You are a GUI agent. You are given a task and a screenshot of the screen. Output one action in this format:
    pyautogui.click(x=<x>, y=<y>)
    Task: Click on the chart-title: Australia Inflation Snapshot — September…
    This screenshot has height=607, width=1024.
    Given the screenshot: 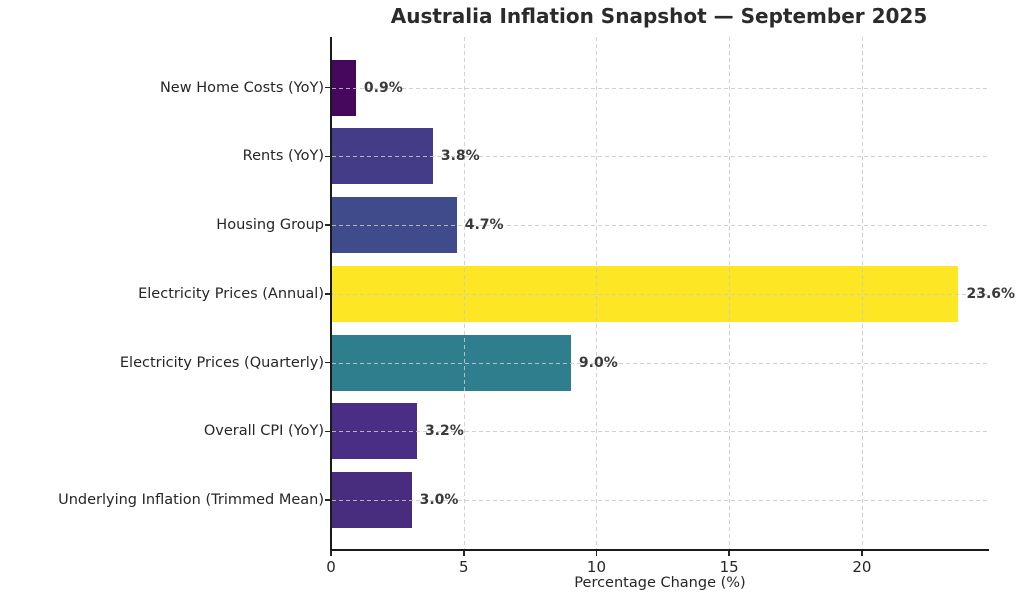 What is the action you would take?
    pyautogui.click(x=659, y=16)
    